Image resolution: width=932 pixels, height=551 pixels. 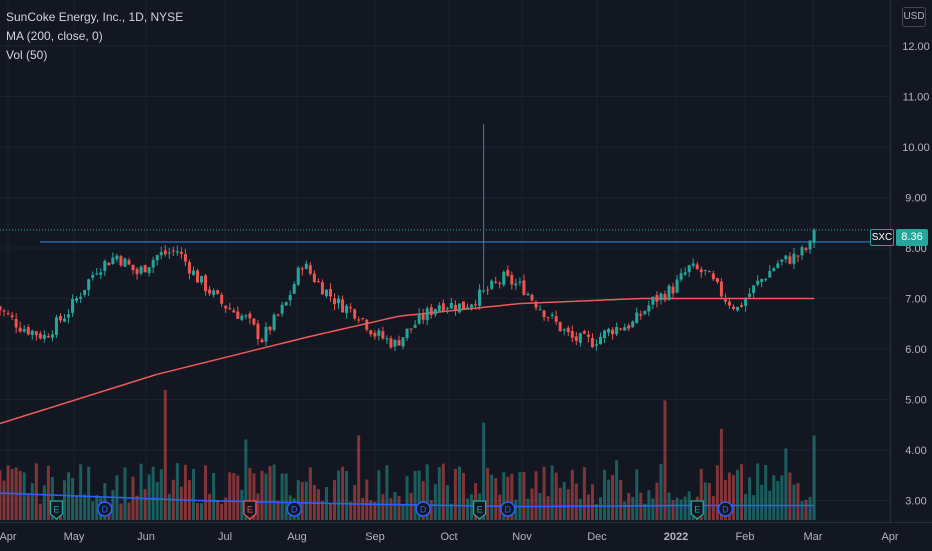 I want to click on time-tick-label: Dec, so click(x=597, y=537).